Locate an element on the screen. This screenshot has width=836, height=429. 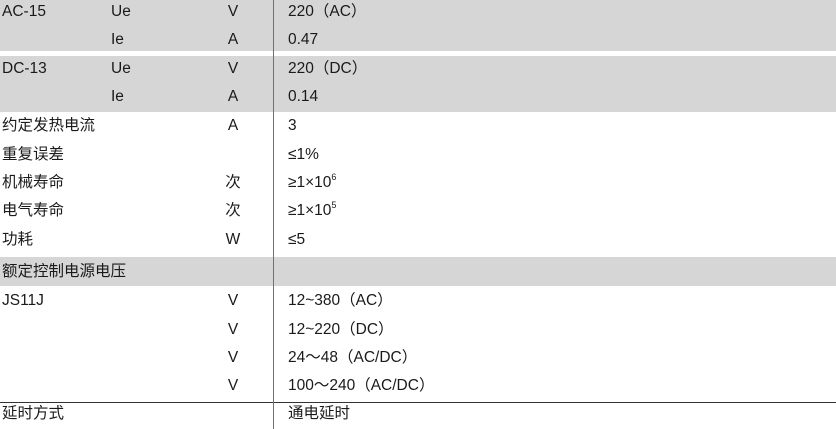
table-row: 延时方式 通电延时 is located at coordinates (418, 414).